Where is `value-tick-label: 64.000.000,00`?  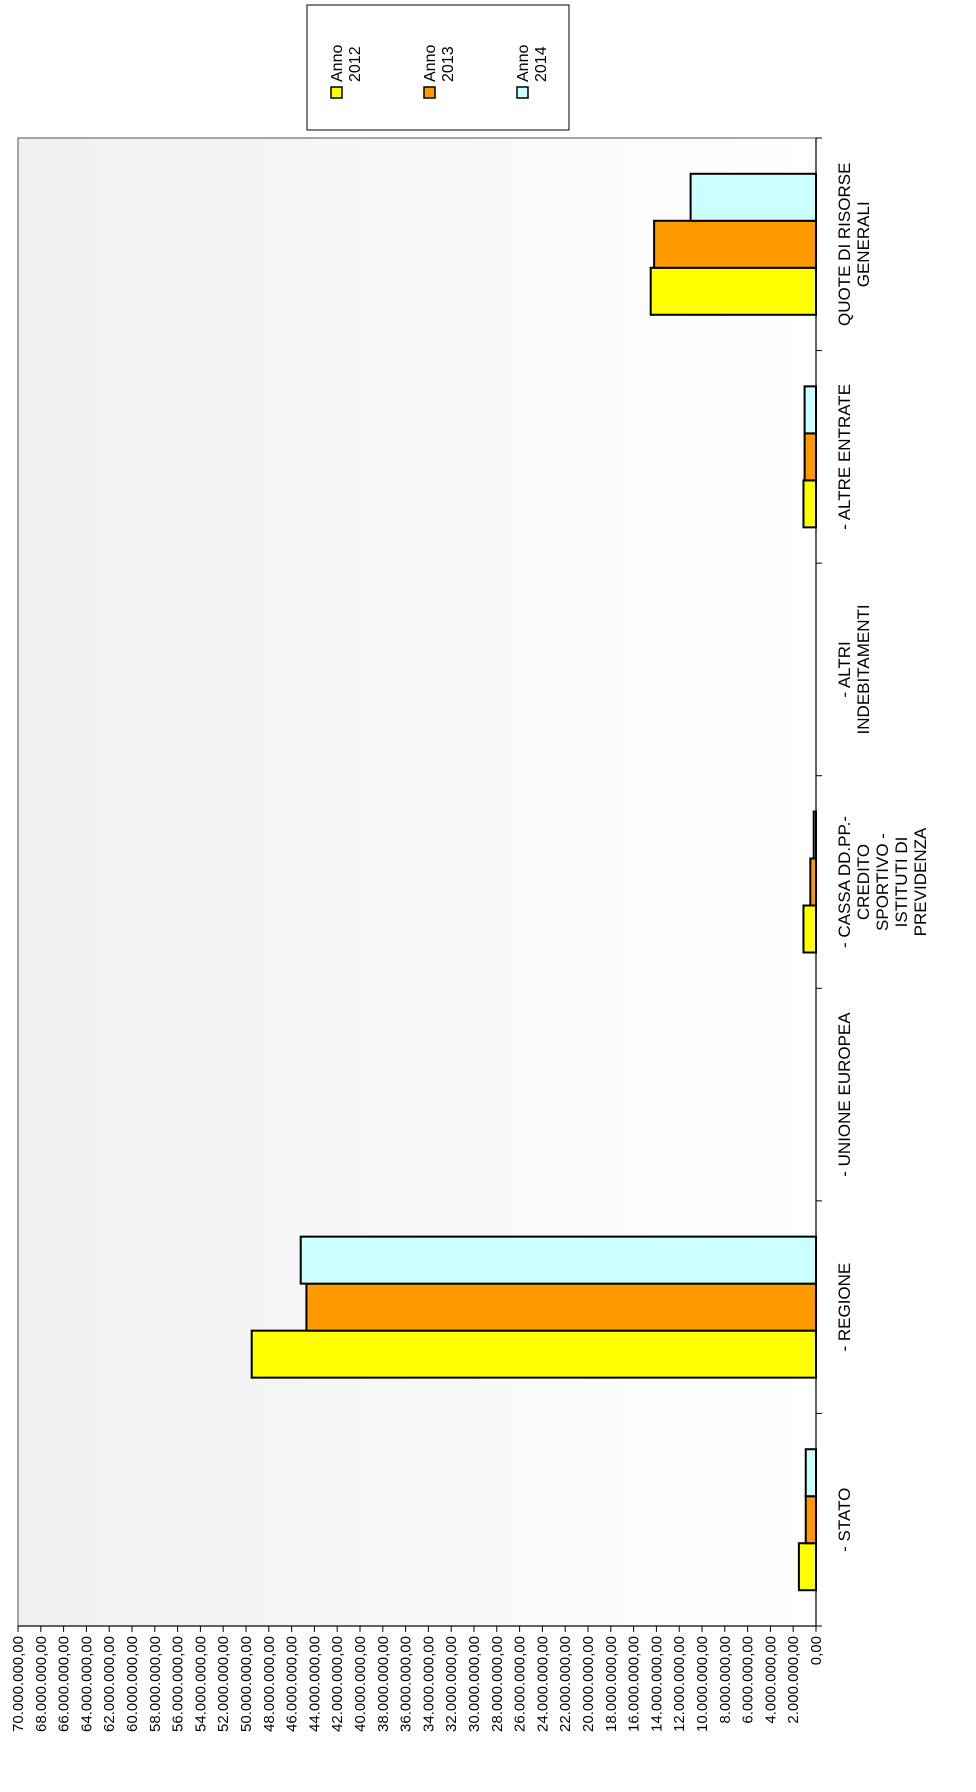 value-tick-label: 64.000.000,00 is located at coordinates (86, 1684).